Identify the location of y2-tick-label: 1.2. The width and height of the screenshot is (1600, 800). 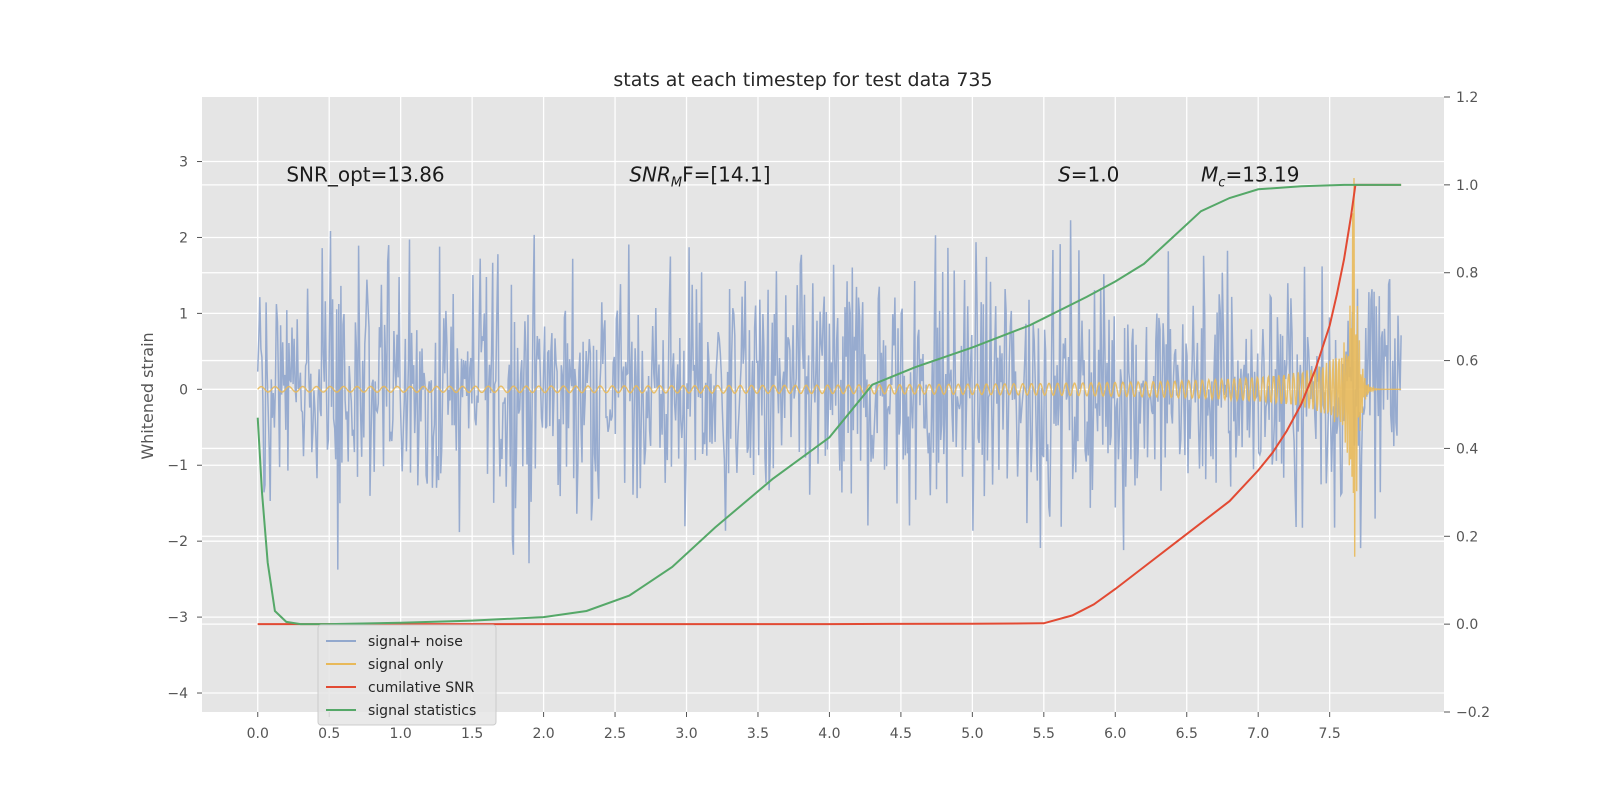
(1467, 98).